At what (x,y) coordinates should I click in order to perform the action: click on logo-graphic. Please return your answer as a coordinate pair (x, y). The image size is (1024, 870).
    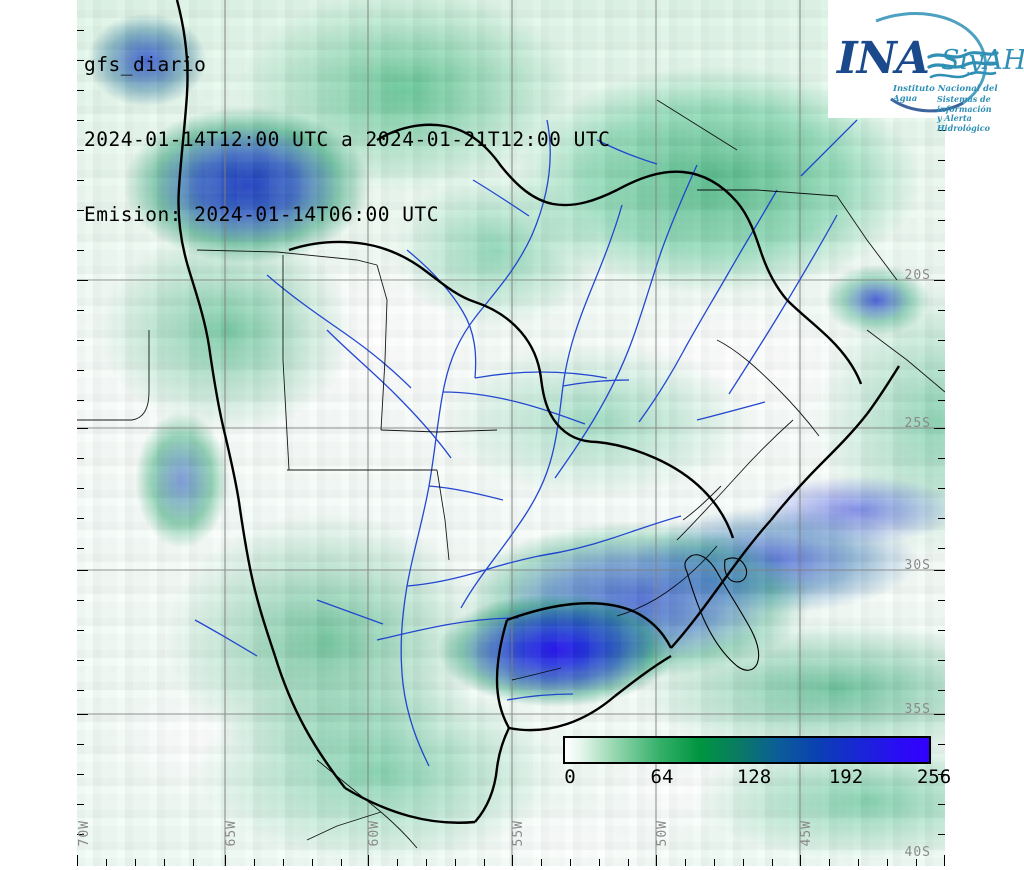
    Looking at the image, I should click on (937, 62).